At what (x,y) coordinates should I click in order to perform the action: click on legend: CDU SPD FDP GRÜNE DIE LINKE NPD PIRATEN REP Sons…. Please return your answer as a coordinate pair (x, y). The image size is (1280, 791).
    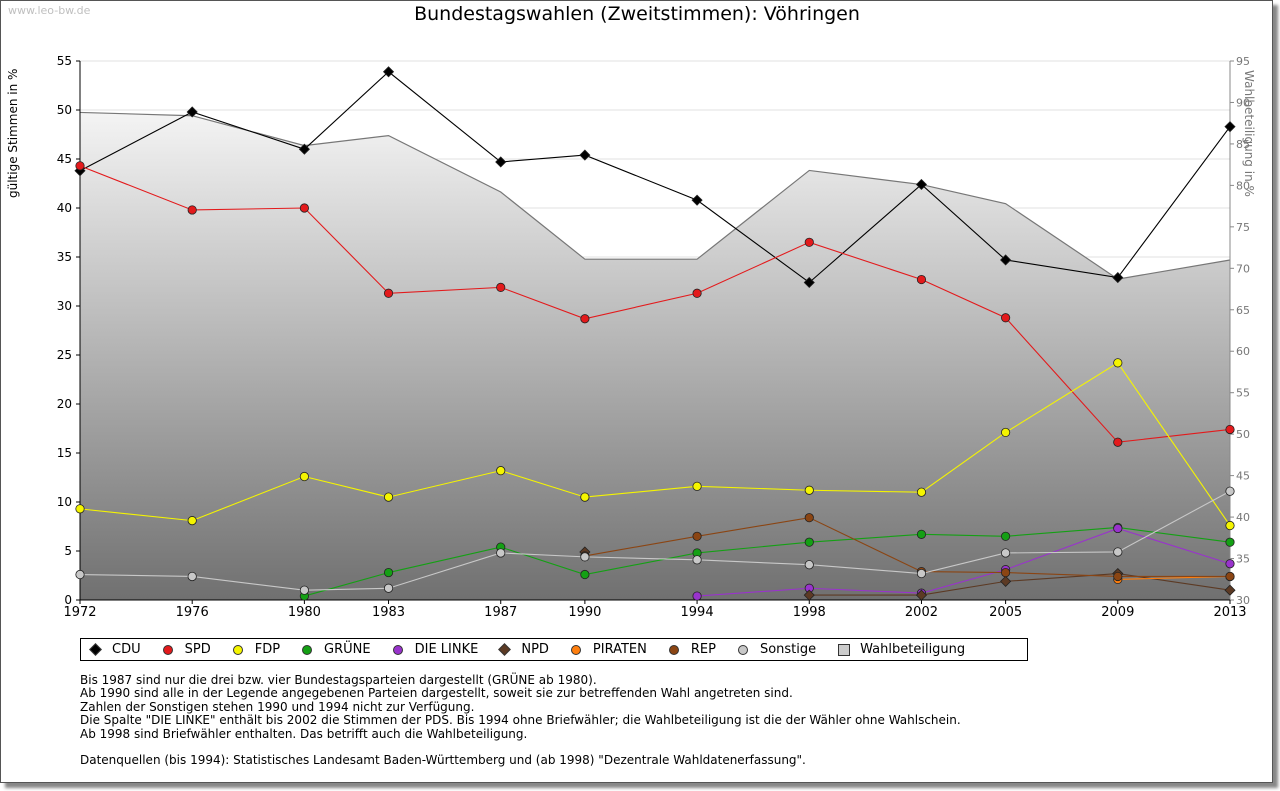
    Looking at the image, I should click on (554, 649).